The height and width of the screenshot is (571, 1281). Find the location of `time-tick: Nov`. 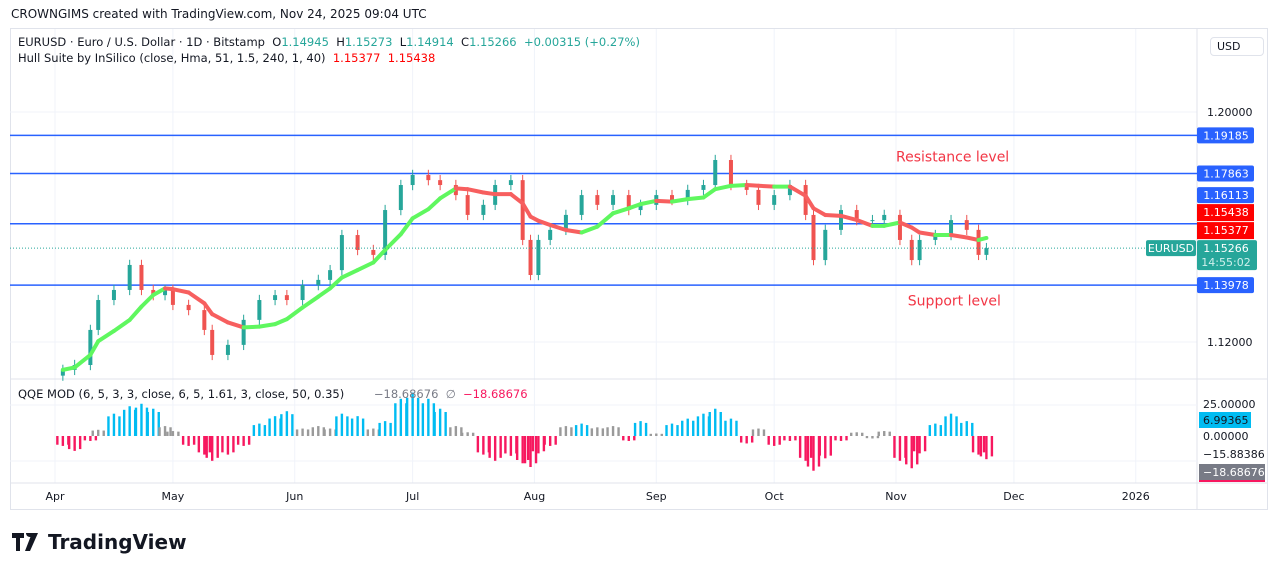

time-tick: Nov is located at coordinates (896, 496).